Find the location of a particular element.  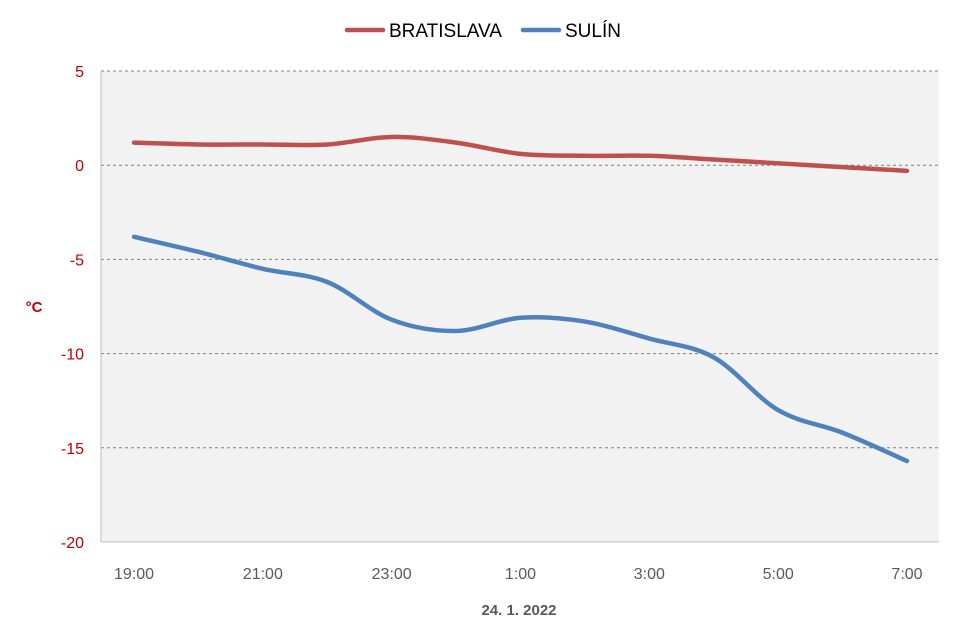

legend-label-sul-n: SULÍN is located at coordinates (593, 31).